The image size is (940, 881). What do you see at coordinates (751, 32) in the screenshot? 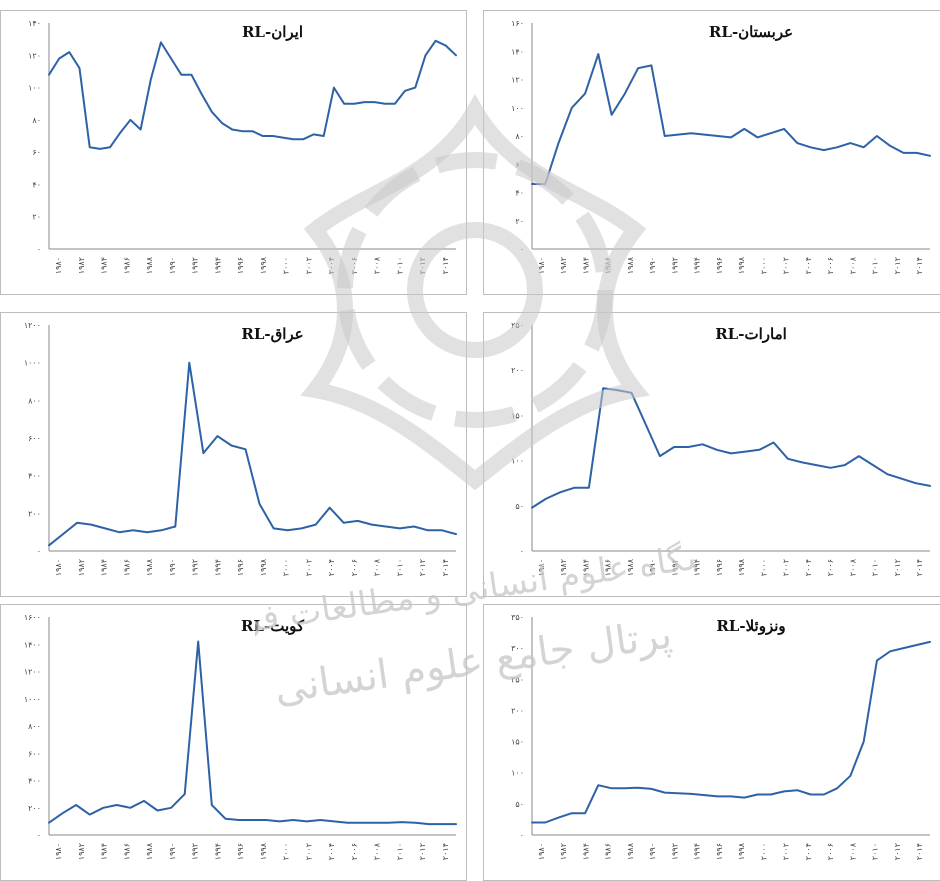
I see `chart-title: عربستان-RL` at bounding box center [751, 32].